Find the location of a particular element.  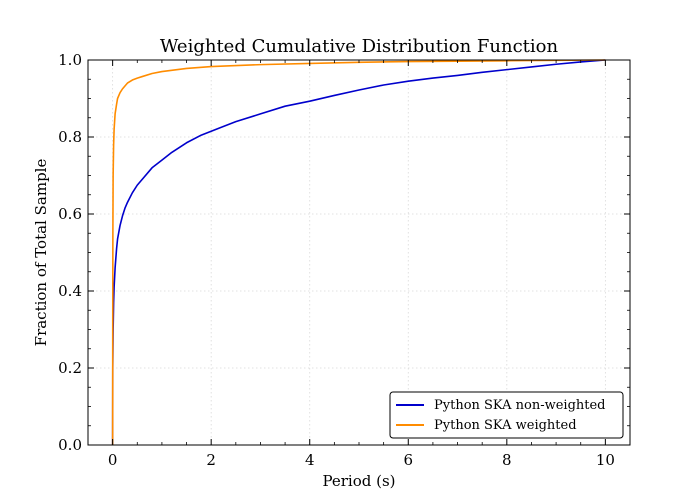

y-tick-label: 0.8 is located at coordinates (70, 137).